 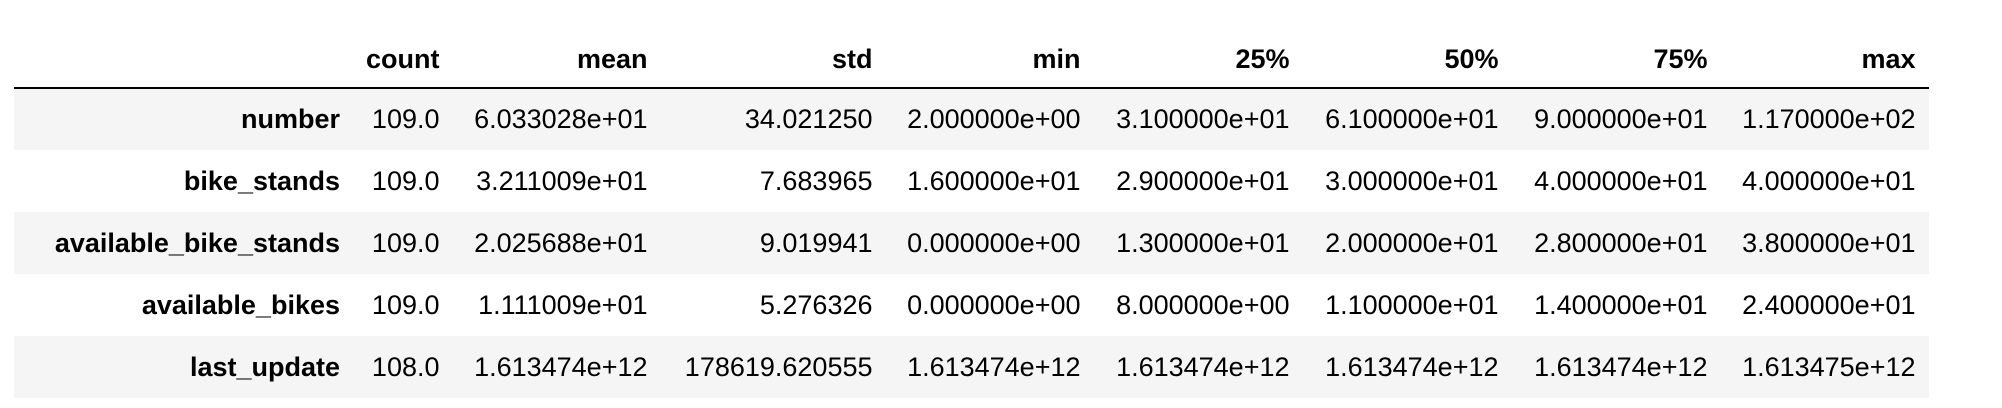 What do you see at coordinates (405, 366) in the screenshot?
I see `table-cell: 108.0` at bounding box center [405, 366].